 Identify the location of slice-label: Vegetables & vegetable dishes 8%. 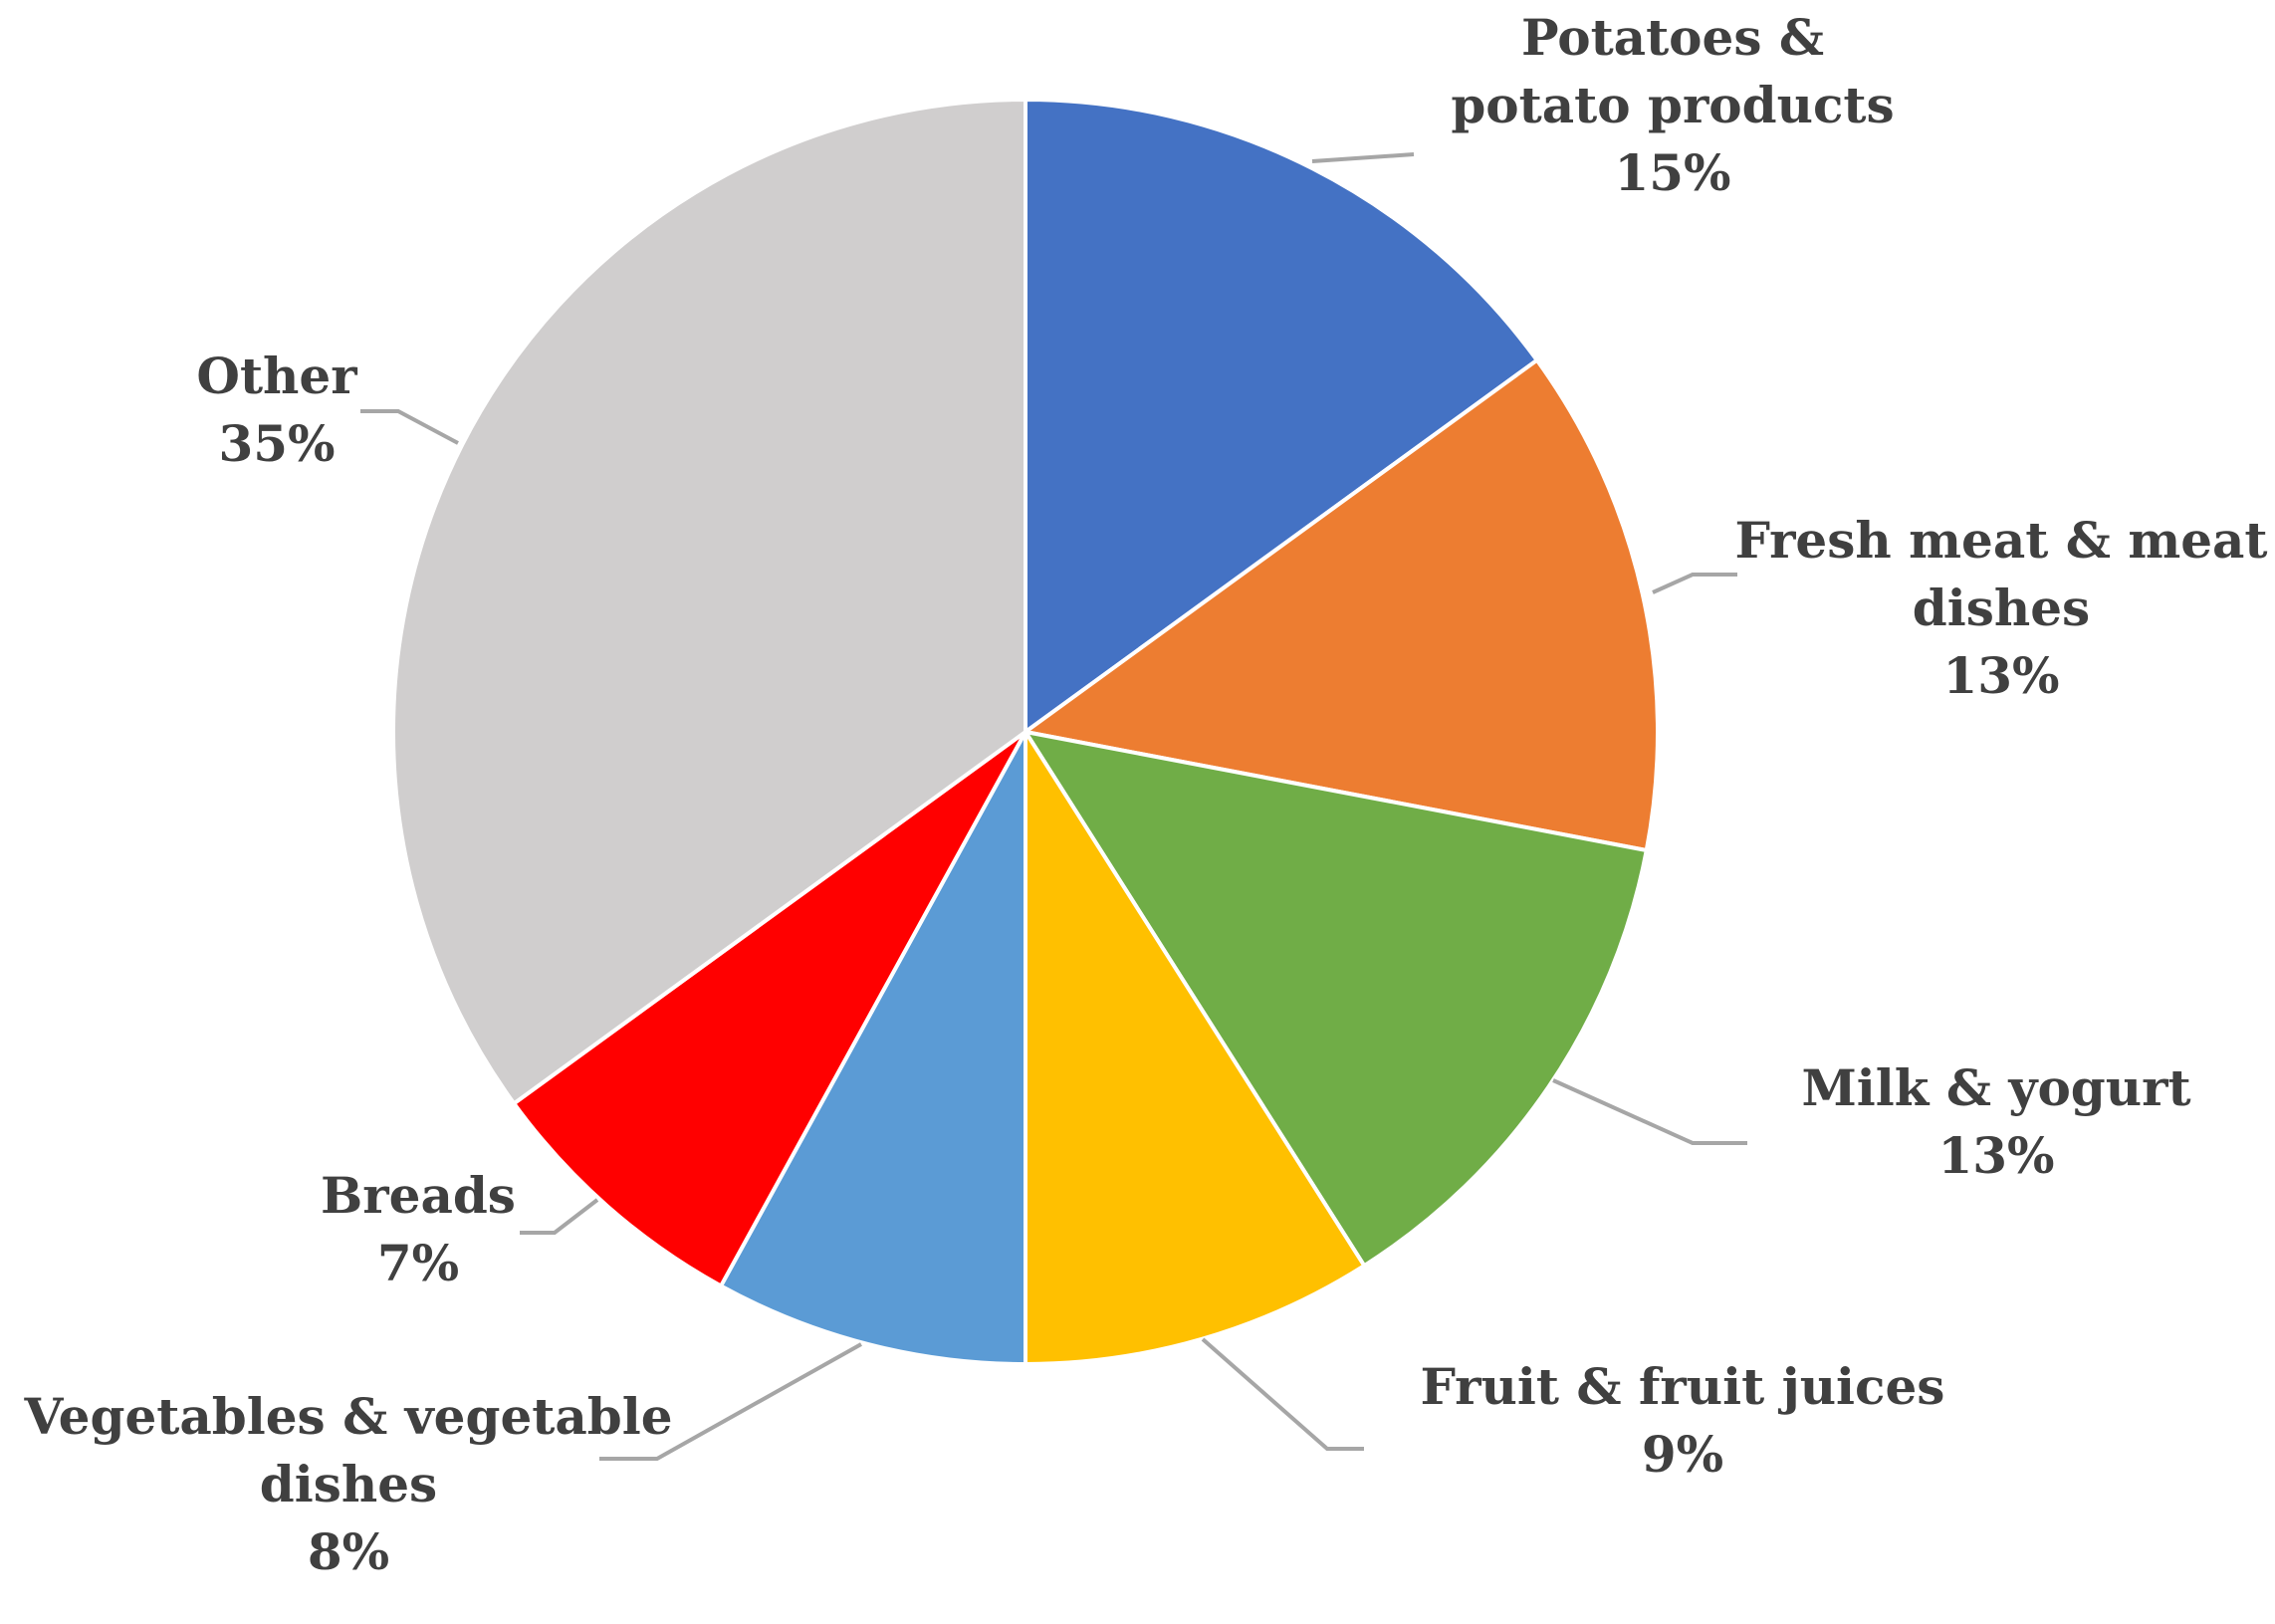
(347, 1484).